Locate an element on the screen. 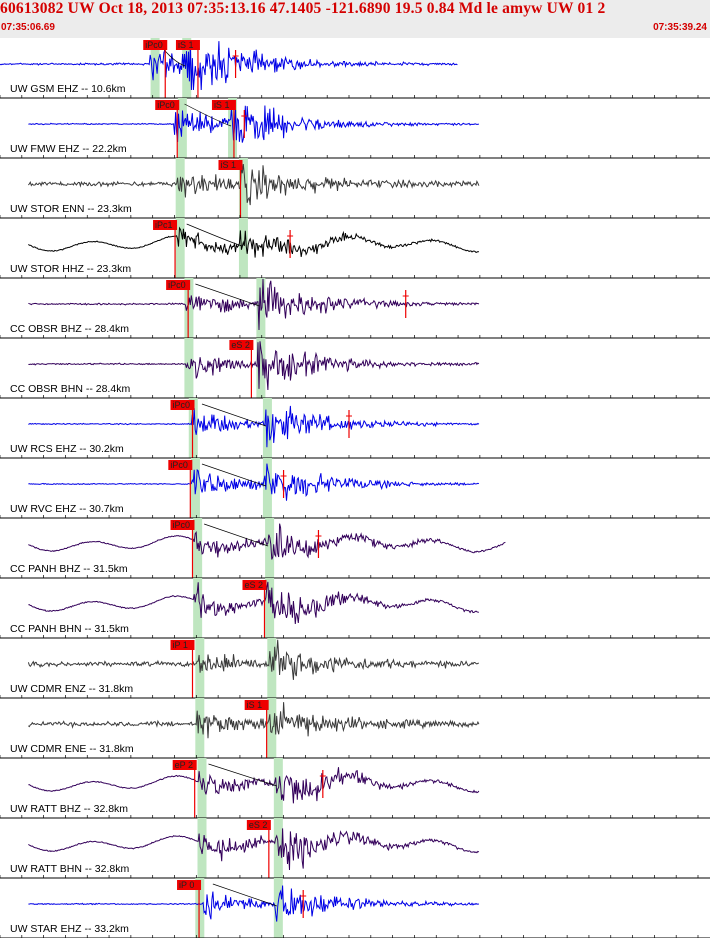  station-label: UW CDMR ENE -- 31.8km is located at coordinates (72, 749).